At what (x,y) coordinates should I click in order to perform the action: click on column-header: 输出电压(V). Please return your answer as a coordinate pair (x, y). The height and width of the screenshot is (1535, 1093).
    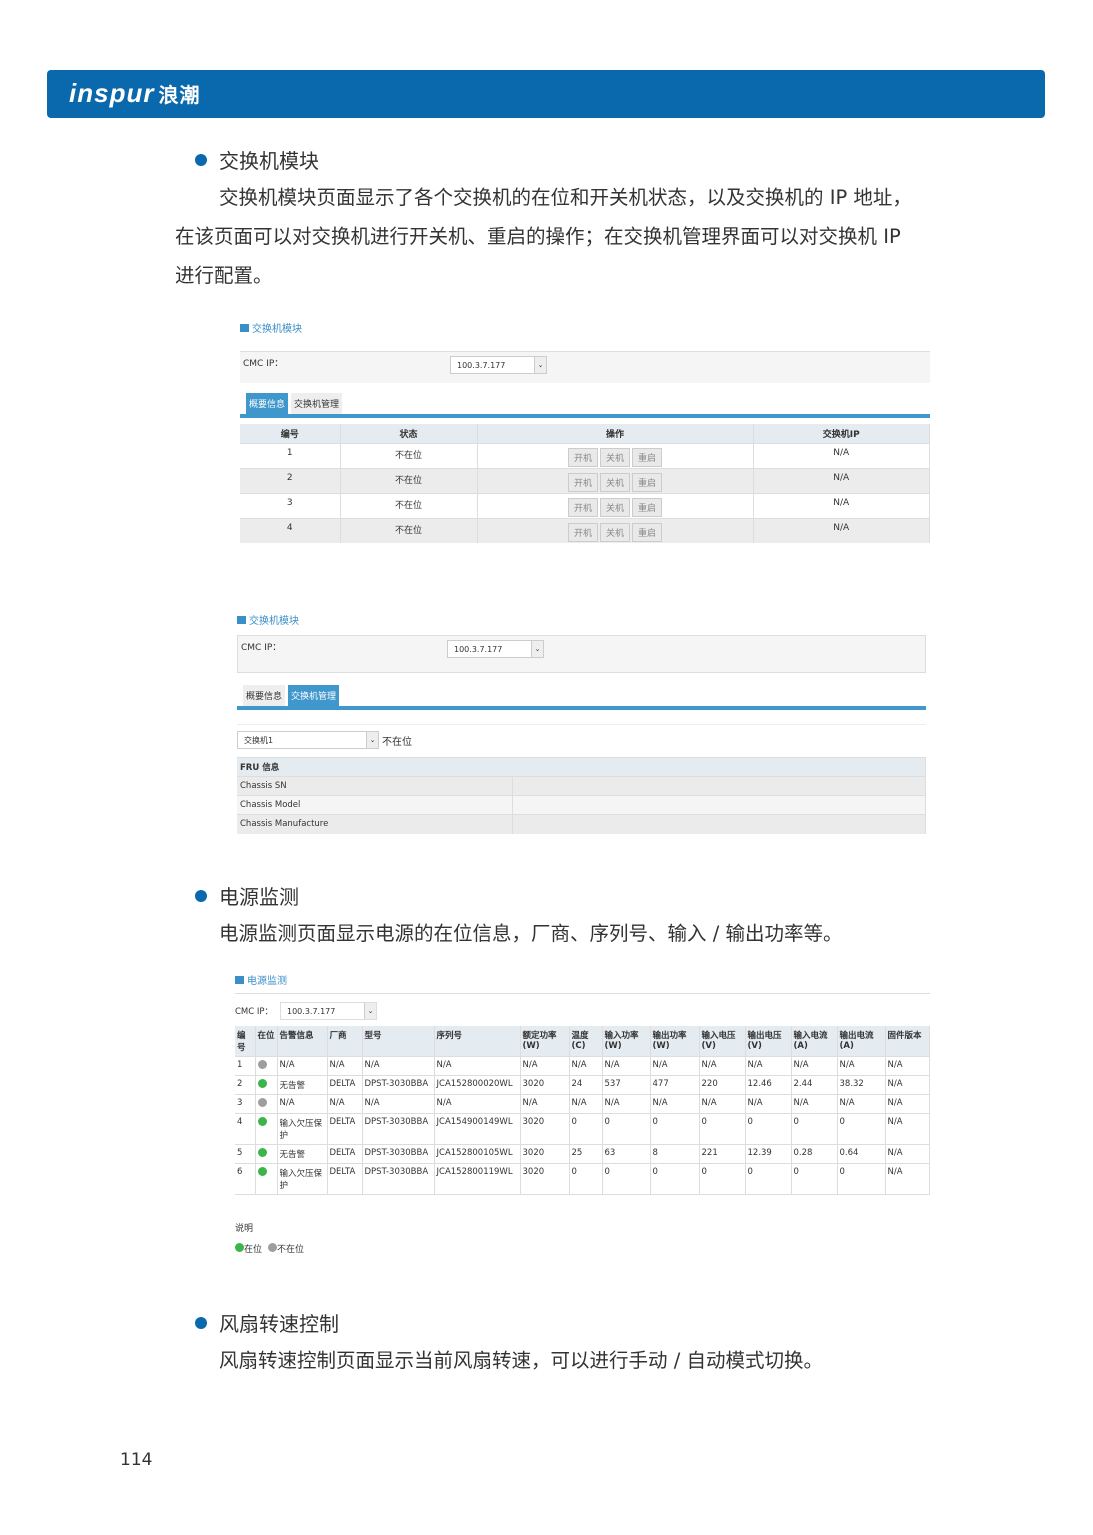
    Looking at the image, I should click on (768, 1041).